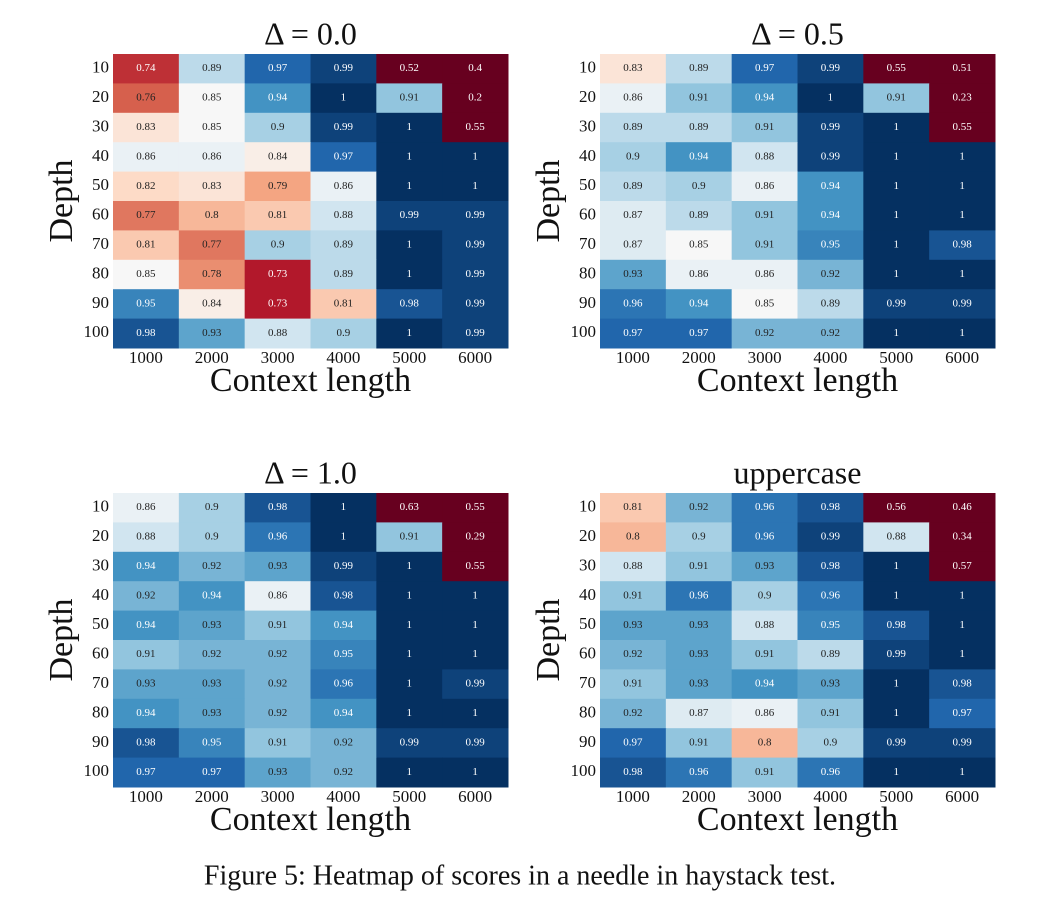  I want to click on cell-label: 0.96, so click(278, 537).